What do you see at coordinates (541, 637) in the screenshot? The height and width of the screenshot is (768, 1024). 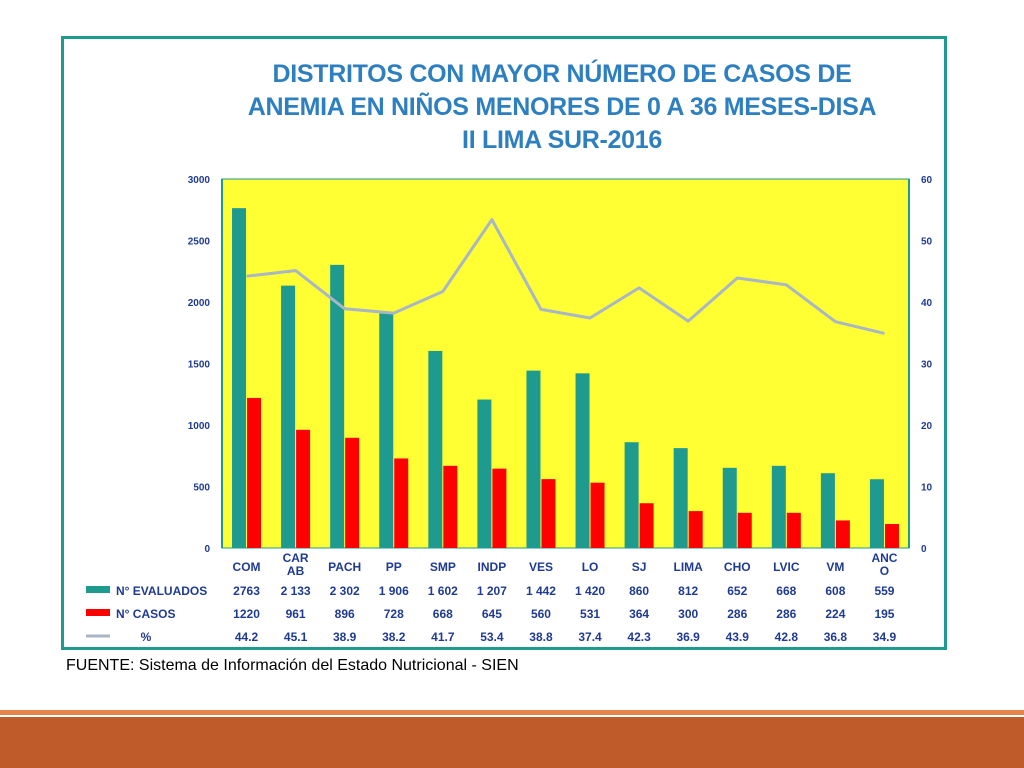 I see `data-label: 38.8` at bounding box center [541, 637].